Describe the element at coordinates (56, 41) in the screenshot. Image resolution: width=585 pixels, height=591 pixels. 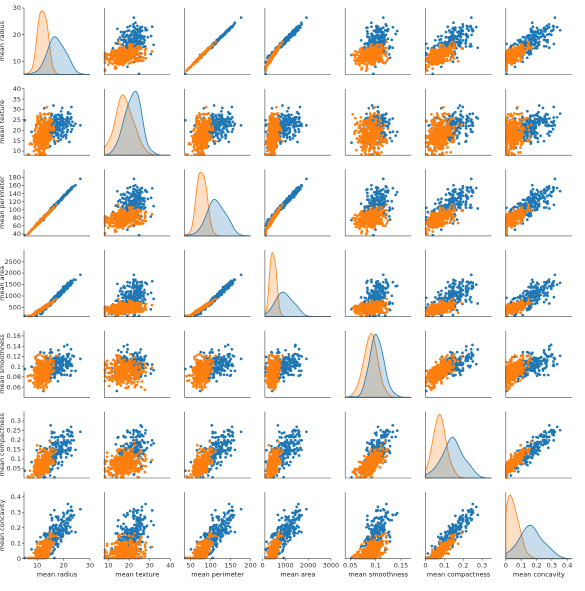
I see `axis-spine` at that location.